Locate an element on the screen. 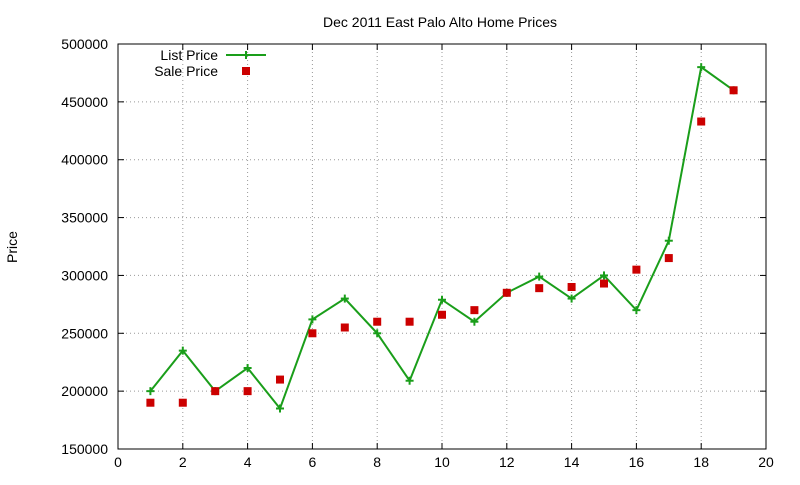 This screenshot has width=800, height=485. x-tick-label: 2 is located at coordinates (183, 462).